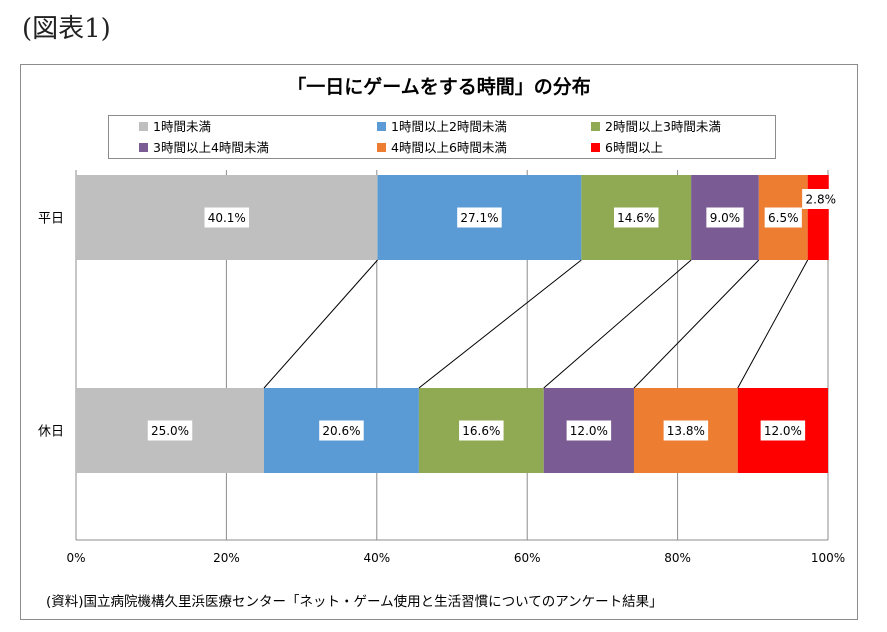 Image resolution: width=887 pixels, height=632 pixels. I want to click on data-label: 13.8%, so click(686, 431).